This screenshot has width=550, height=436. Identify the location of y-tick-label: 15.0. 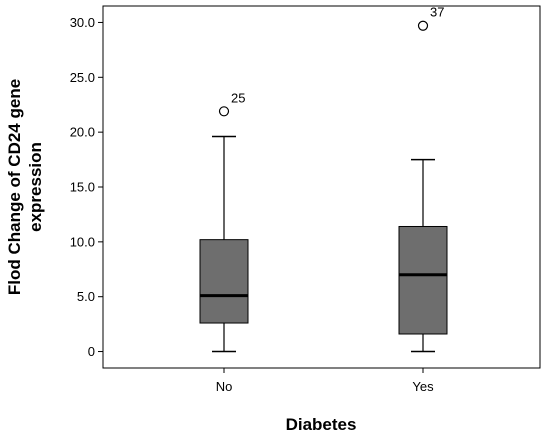
(82, 187).